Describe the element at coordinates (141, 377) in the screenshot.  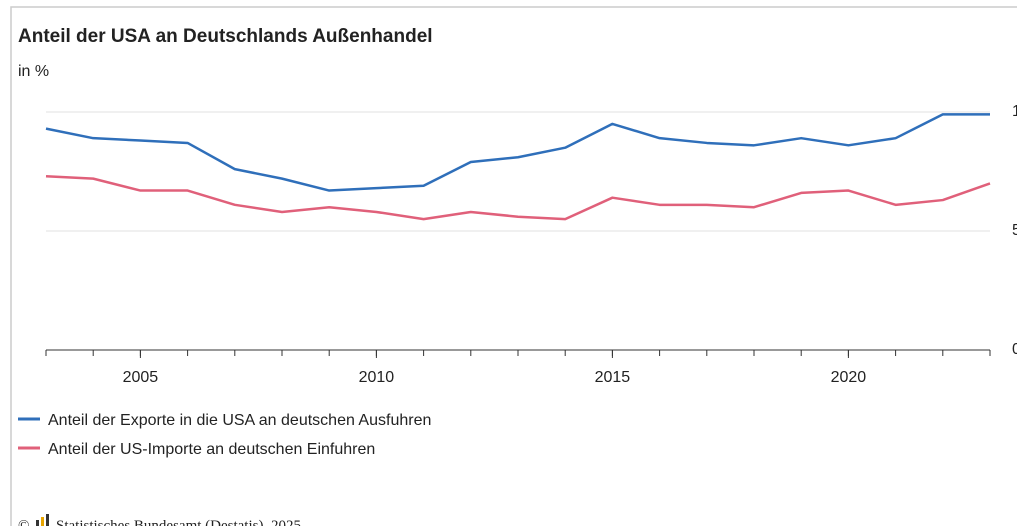
I see `x-tick-label: 2005` at that location.